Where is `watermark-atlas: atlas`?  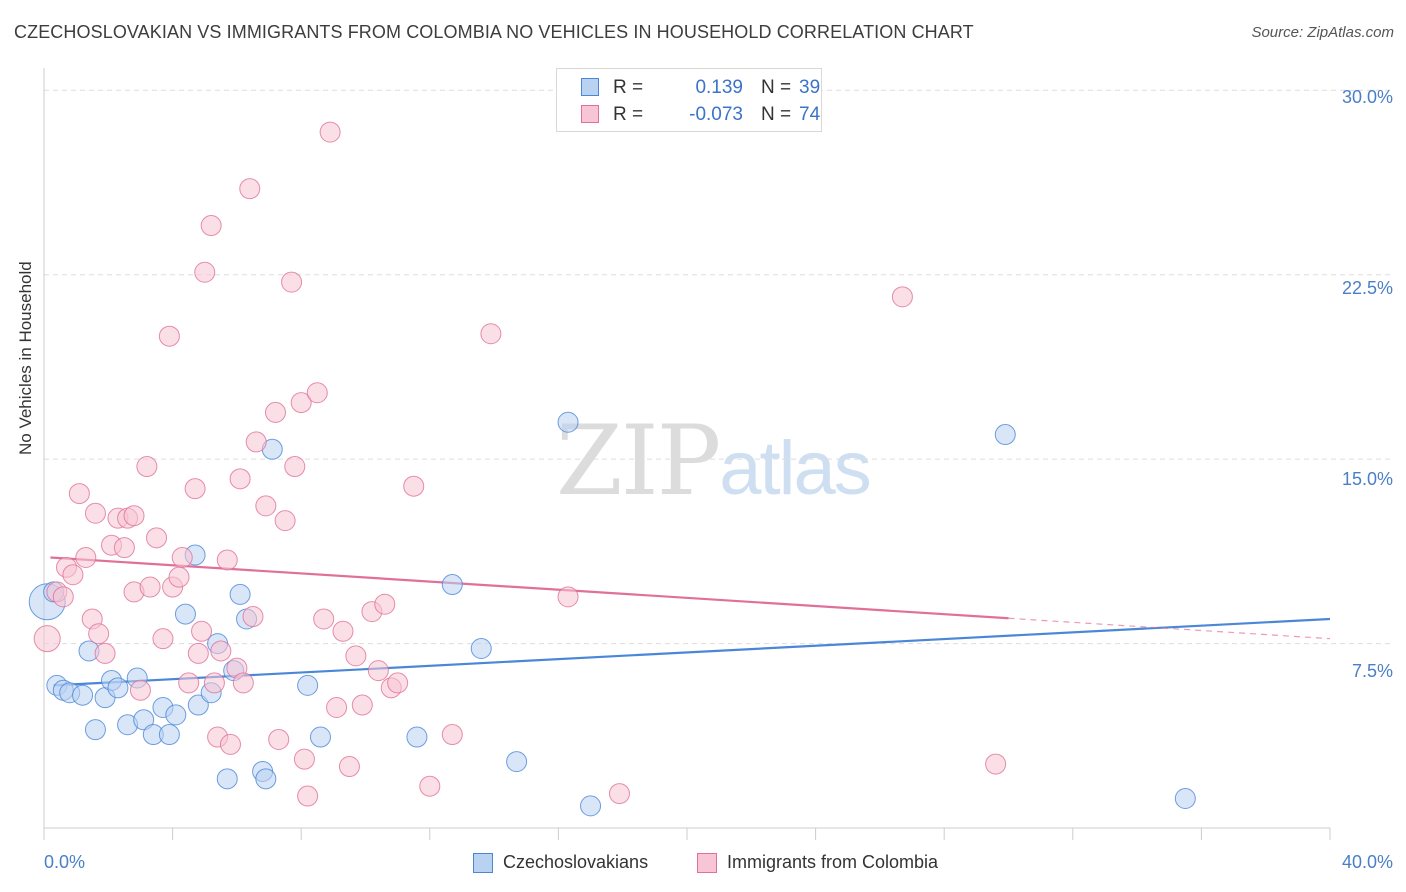
watermark-atlas: atlas is located at coordinates (795, 468).